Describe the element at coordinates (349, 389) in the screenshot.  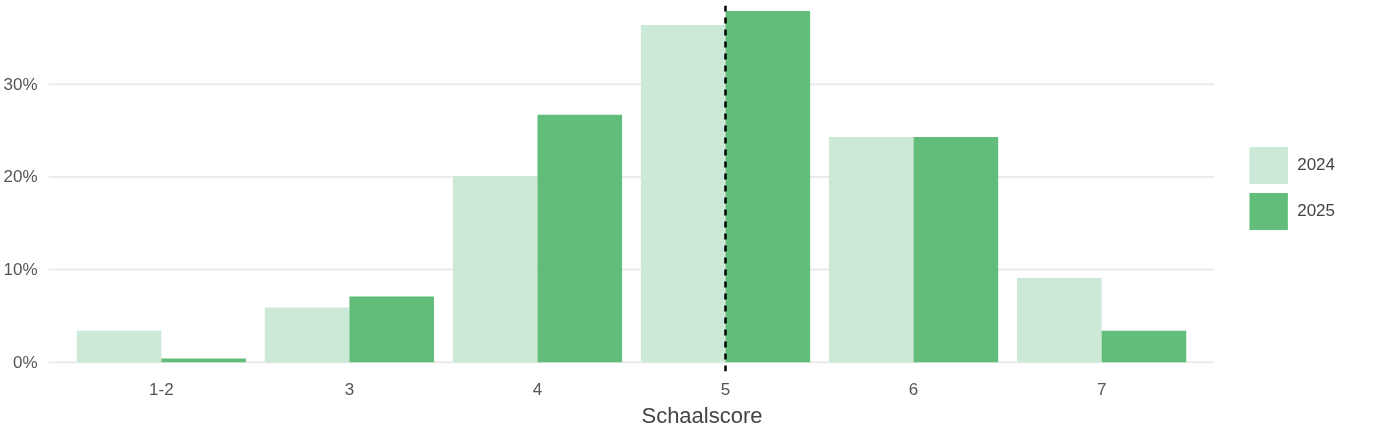
I see `x-tick-label: 3` at that location.